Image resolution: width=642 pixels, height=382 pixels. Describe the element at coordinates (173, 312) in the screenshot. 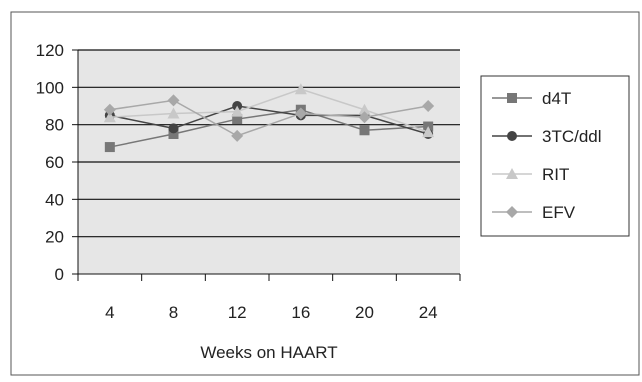

I see `x-tick-label: 8` at that location.